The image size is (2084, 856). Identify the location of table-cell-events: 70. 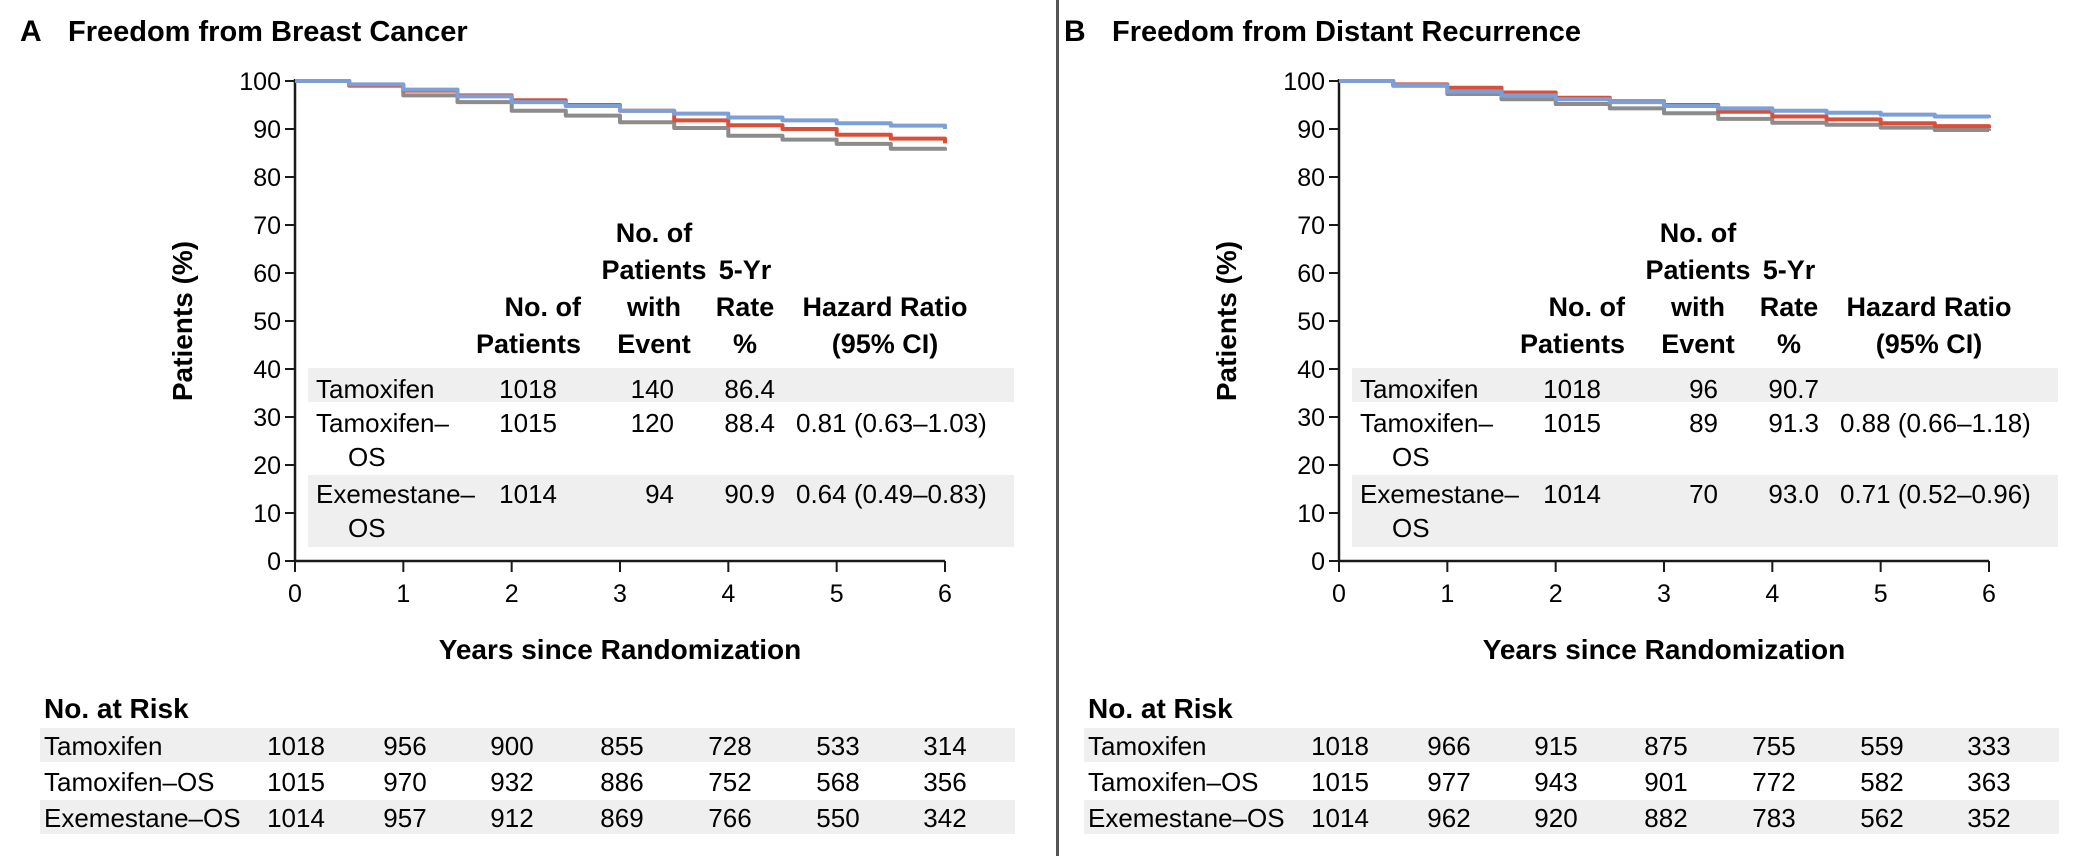
(1703, 494).